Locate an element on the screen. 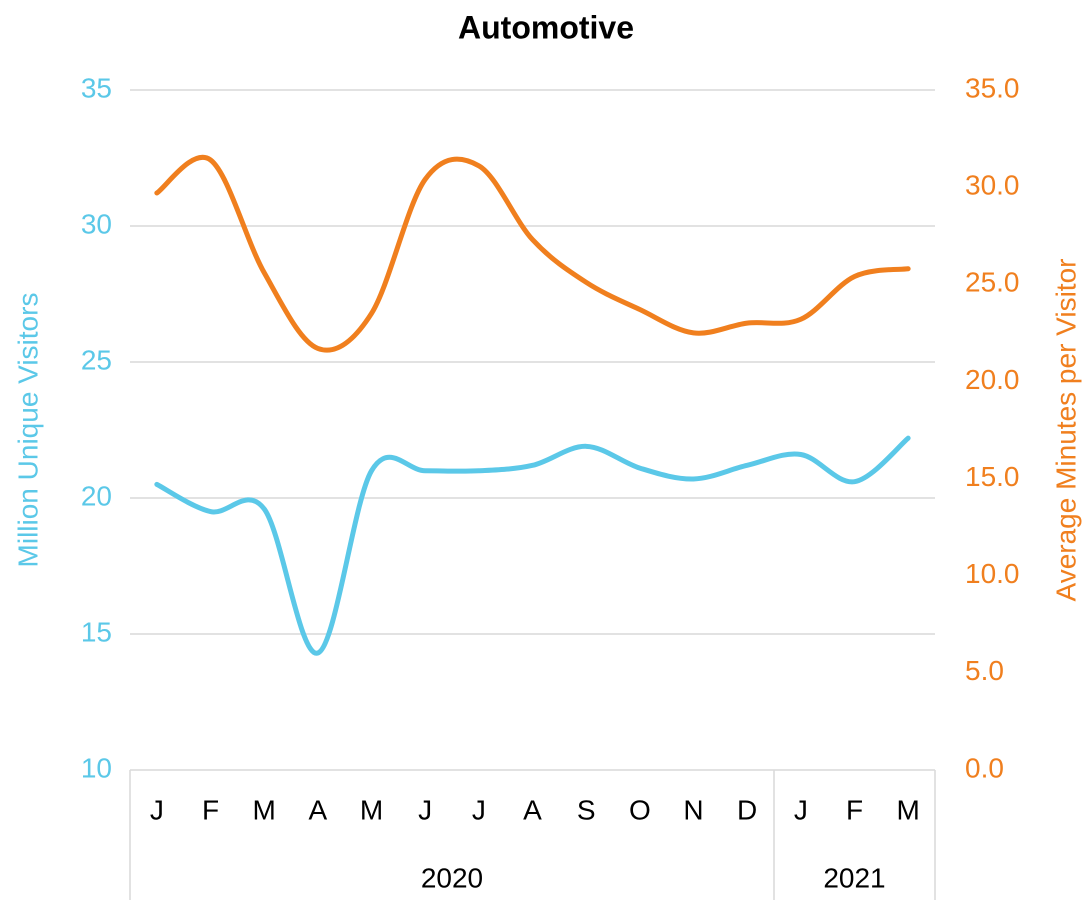  y2-tick-label: 25.0 is located at coordinates (992, 282).